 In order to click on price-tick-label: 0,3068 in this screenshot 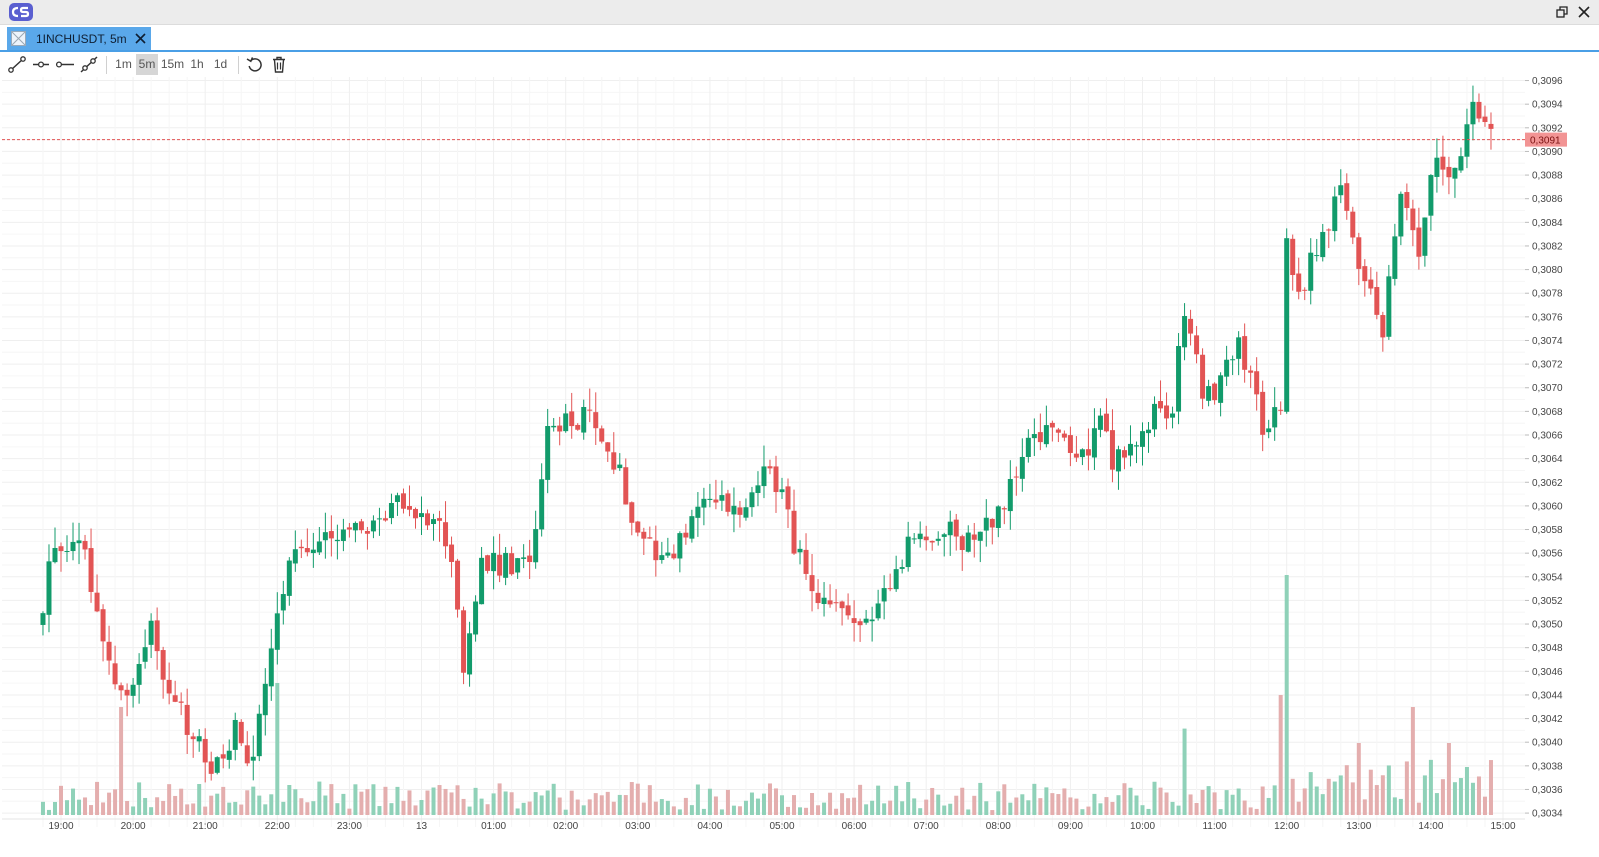, I will do `click(1547, 412)`.